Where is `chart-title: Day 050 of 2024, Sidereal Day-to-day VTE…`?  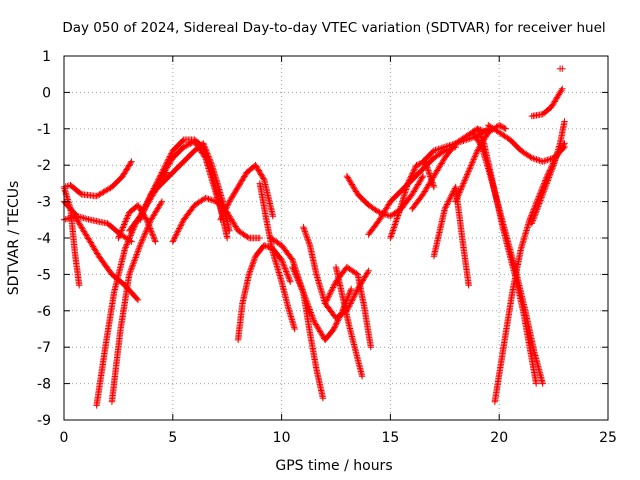
chart-title: Day 050 of 2024, Sidereal Day-to-day VTE… is located at coordinates (333, 28).